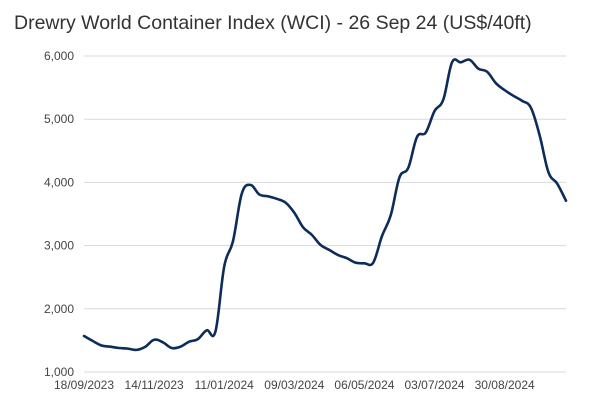 The width and height of the screenshot is (600, 404). What do you see at coordinates (59, 182) in the screenshot?
I see `y-tick-label: 4,000` at bounding box center [59, 182].